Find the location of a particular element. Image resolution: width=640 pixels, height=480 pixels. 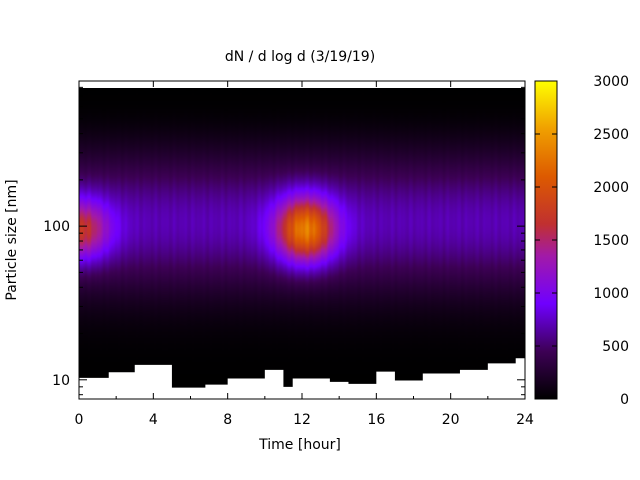

colorbar: 0 500 1000 1500 2000 2500 3000 is located at coordinates (581, 241).